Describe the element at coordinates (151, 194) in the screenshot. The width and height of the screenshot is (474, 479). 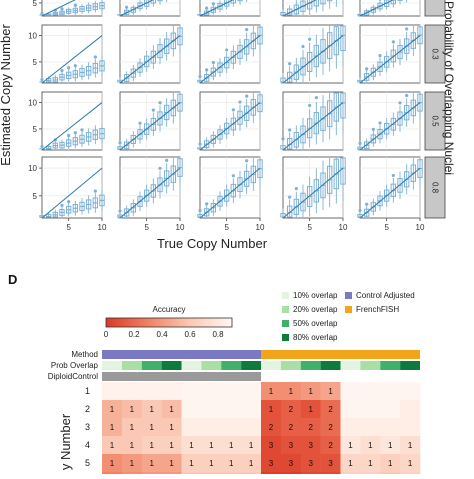
I see `facet-panel: 5 10` at that location.